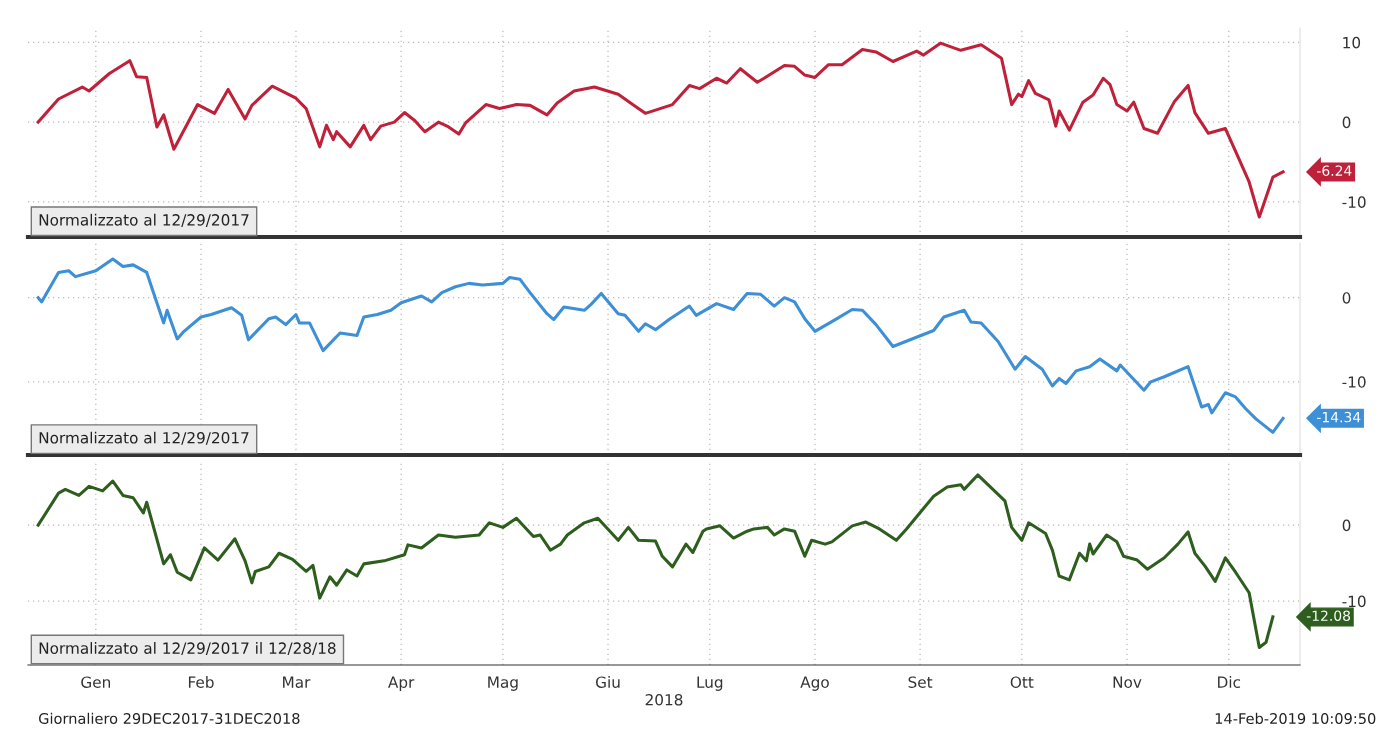 The height and width of the screenshot is (742, 1394). Describe the element at coordinates (608, 682) in the screenshot. I see `x-tick-label: Giu` at that location.